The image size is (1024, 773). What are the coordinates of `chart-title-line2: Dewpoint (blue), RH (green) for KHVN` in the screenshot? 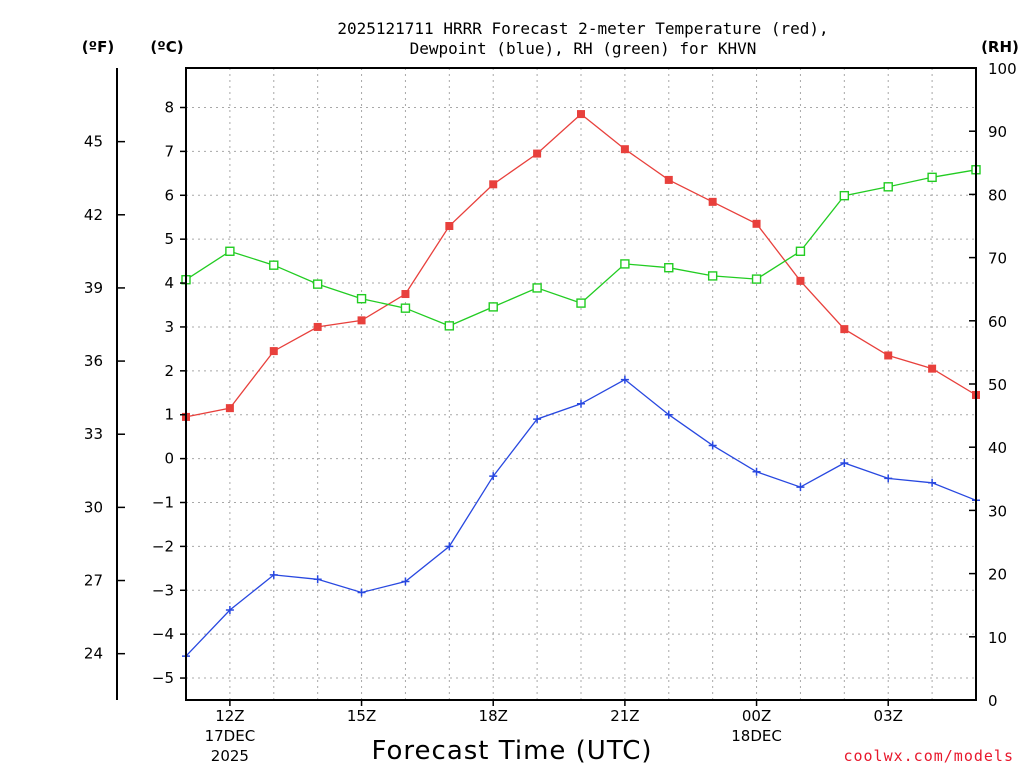 It's located at (583, 48).